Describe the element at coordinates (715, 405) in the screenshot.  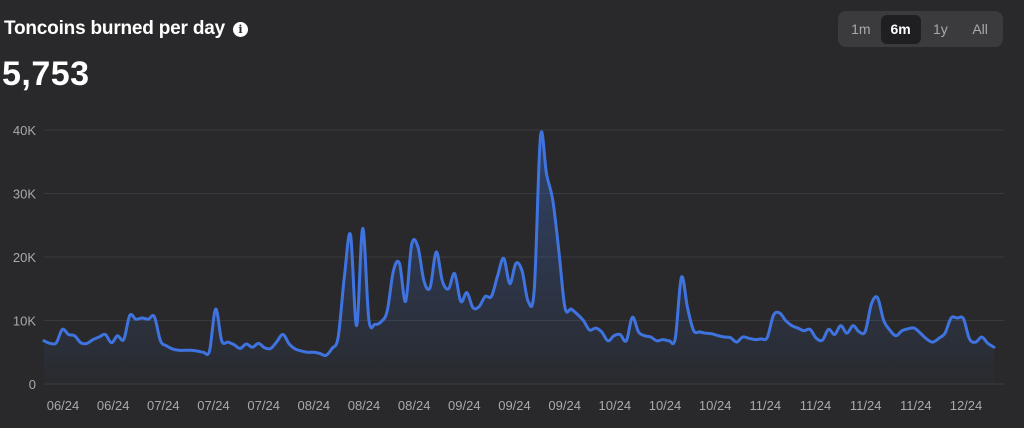
I see `x-tick-label: 10/24` at that location.